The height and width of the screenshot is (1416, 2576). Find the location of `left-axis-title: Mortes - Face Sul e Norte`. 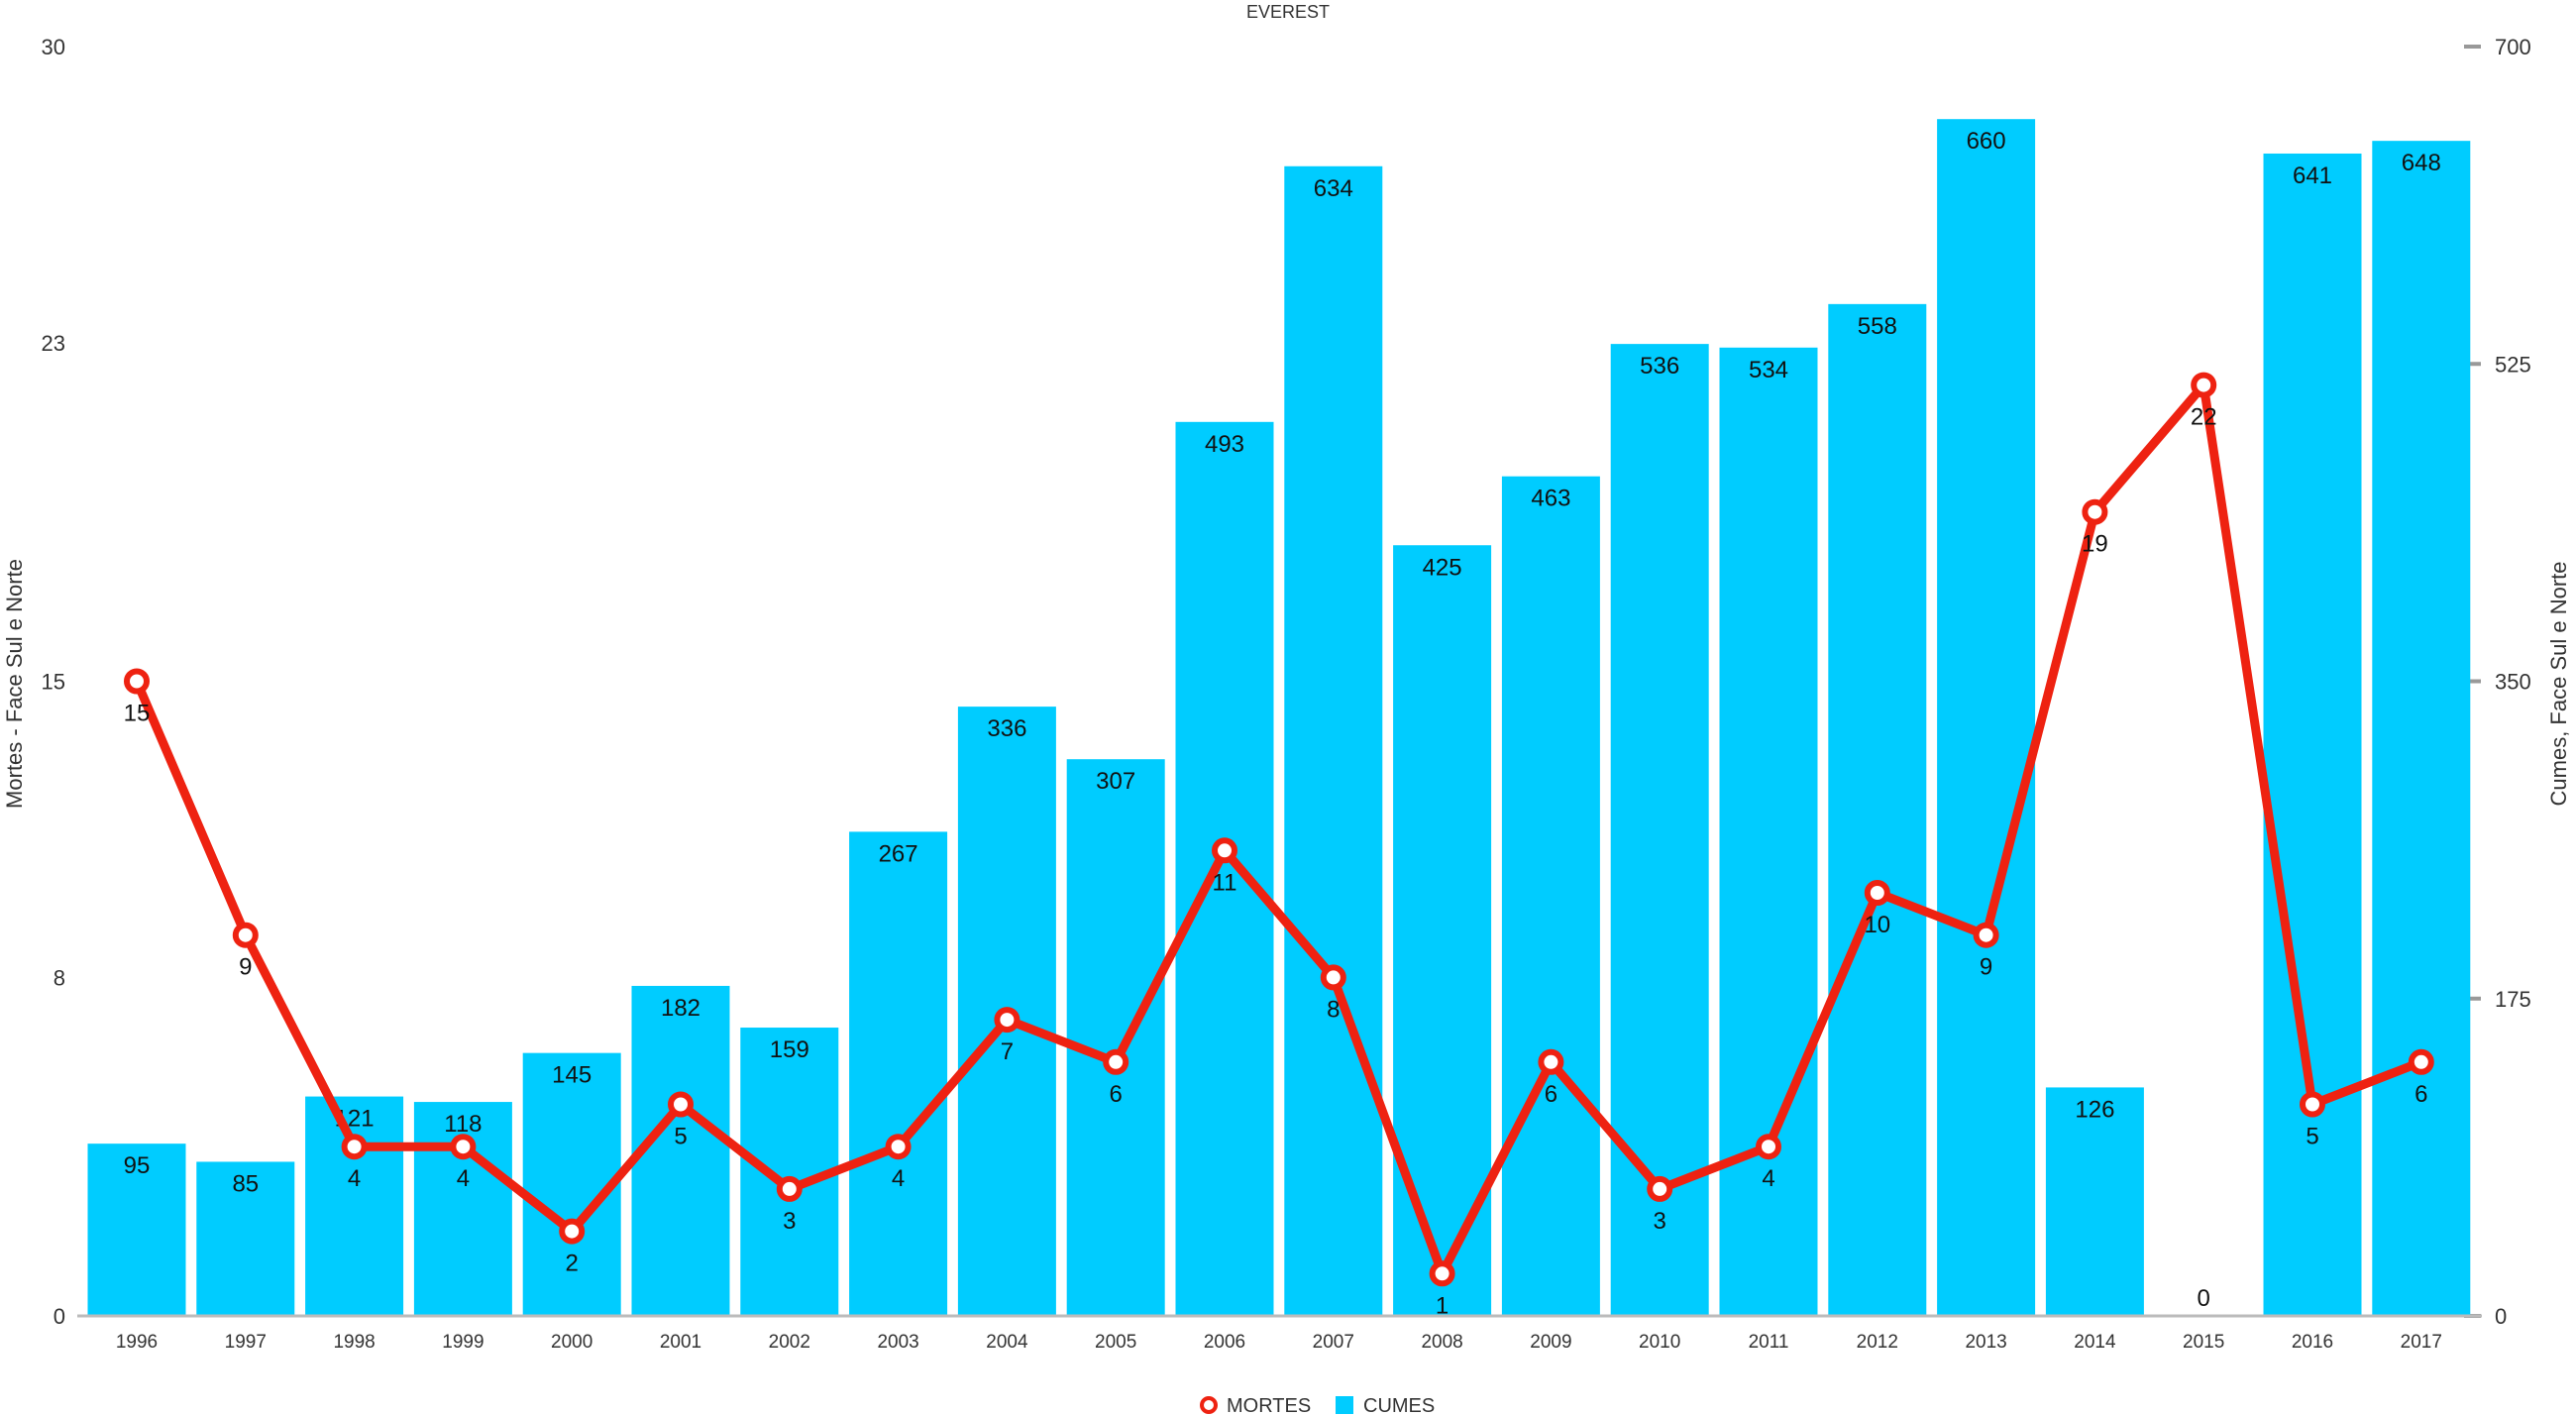

left-axis-title: Mortes - Face Sul e Norte is located at coordinates (14, 684).